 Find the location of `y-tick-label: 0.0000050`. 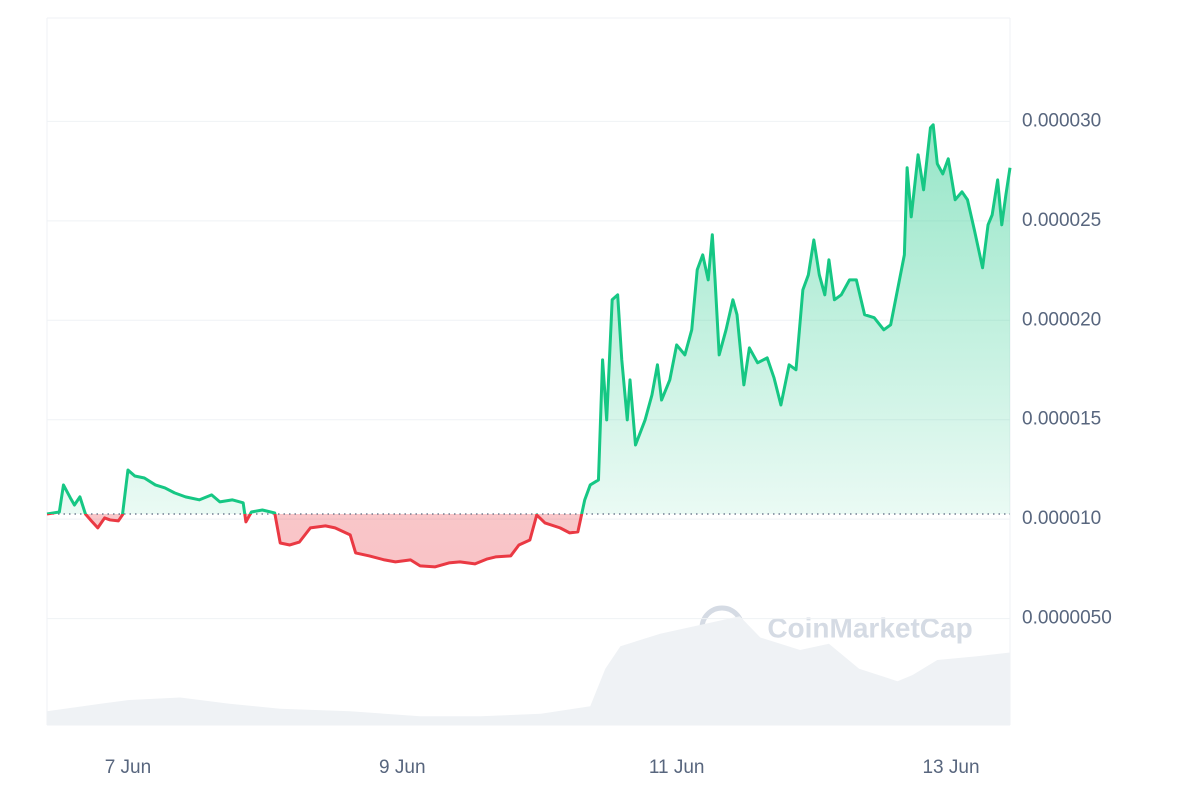

y-tick-label: 0.0000050 is located at coordinates (1067, 618).